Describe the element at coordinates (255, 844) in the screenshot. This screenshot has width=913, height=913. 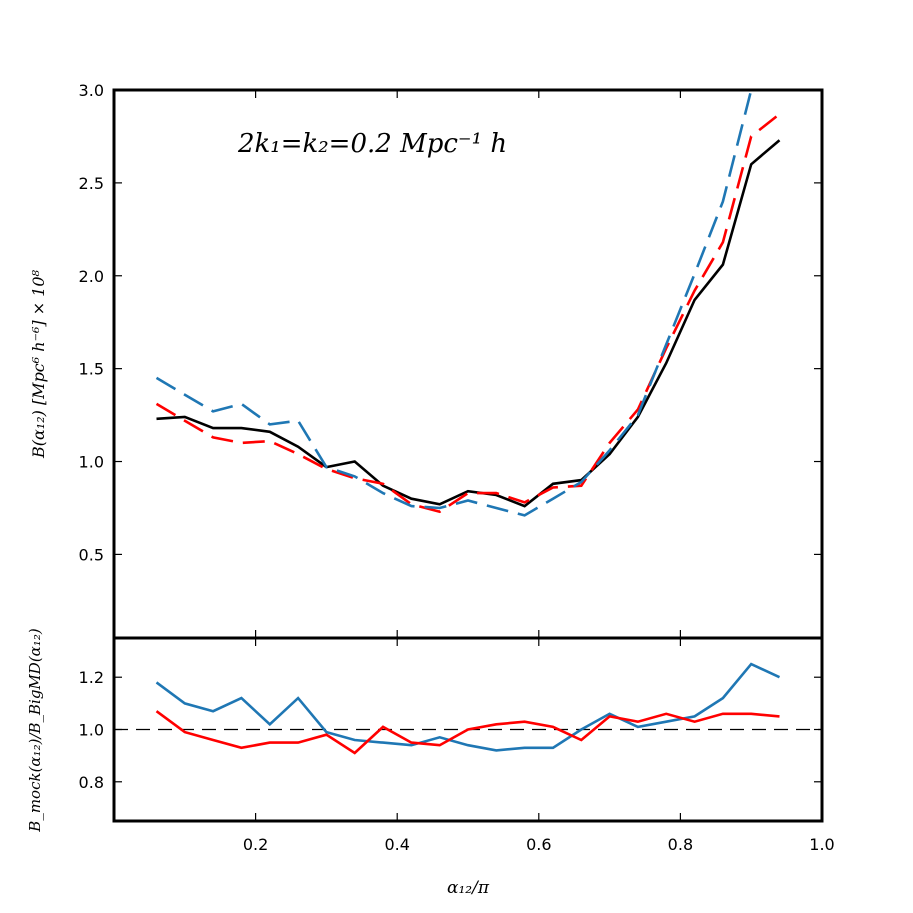
I see `x-tick-label: 0.2` at that location.